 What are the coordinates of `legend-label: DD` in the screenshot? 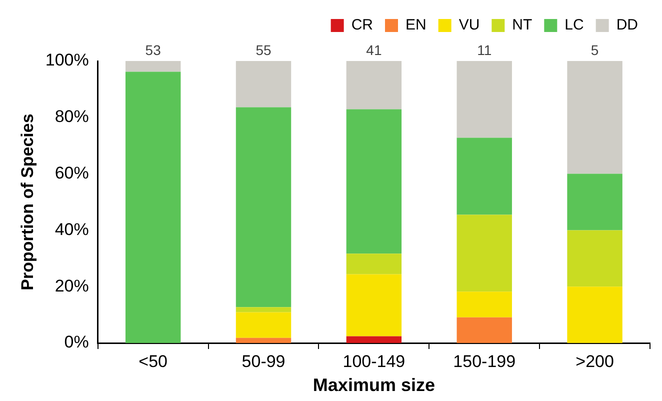 It's located at (627, 25).